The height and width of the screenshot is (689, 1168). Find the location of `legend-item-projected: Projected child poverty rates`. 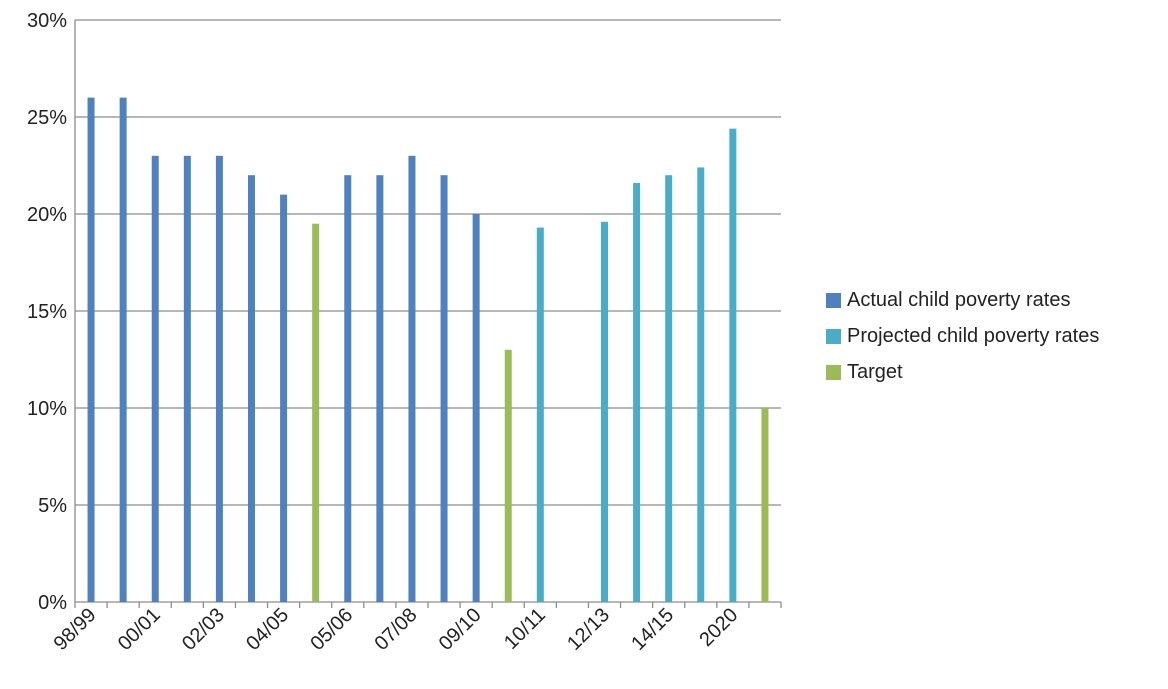

legend-item-projected: Projected child poverty rates is located at coordinates (962, 336).